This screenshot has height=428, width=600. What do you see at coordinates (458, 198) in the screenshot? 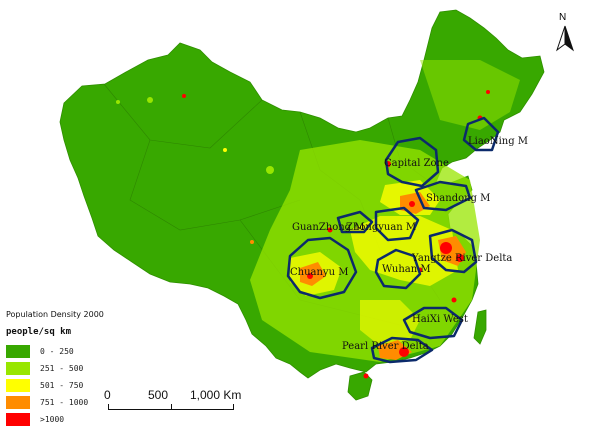
I see `region-label: Shandong M` at bounding box center [458, 198].